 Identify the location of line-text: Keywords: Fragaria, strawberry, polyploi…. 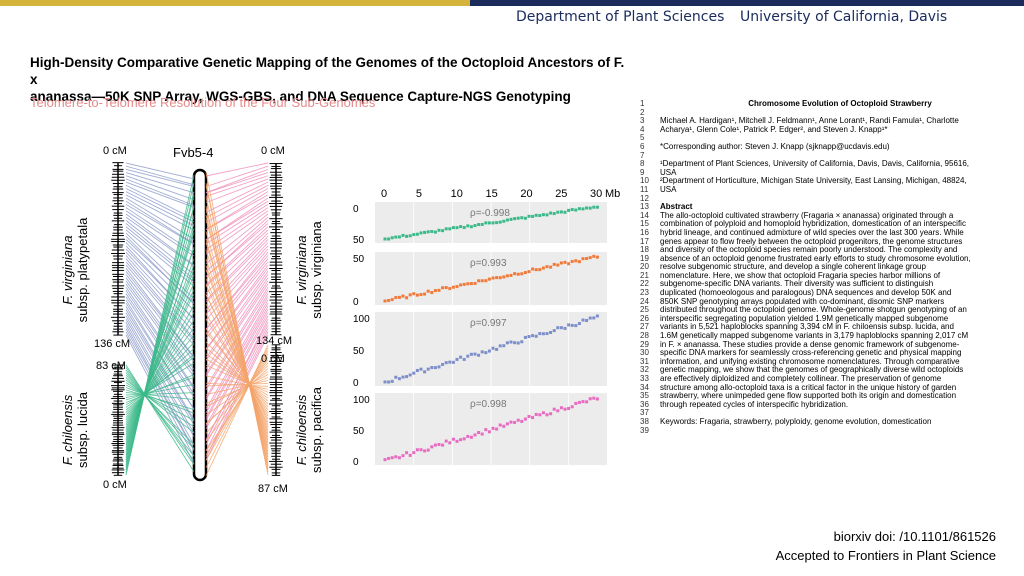
(796, 421).